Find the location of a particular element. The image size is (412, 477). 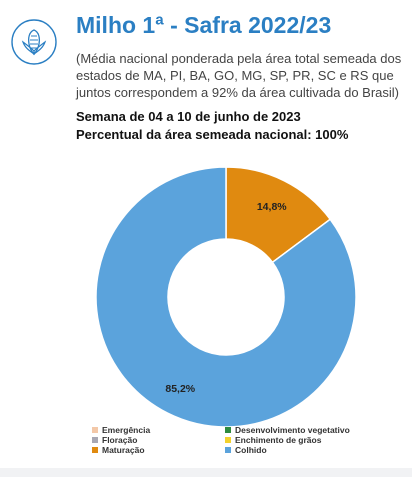

legend-label: Emergência is located at coordinates (126, 430).